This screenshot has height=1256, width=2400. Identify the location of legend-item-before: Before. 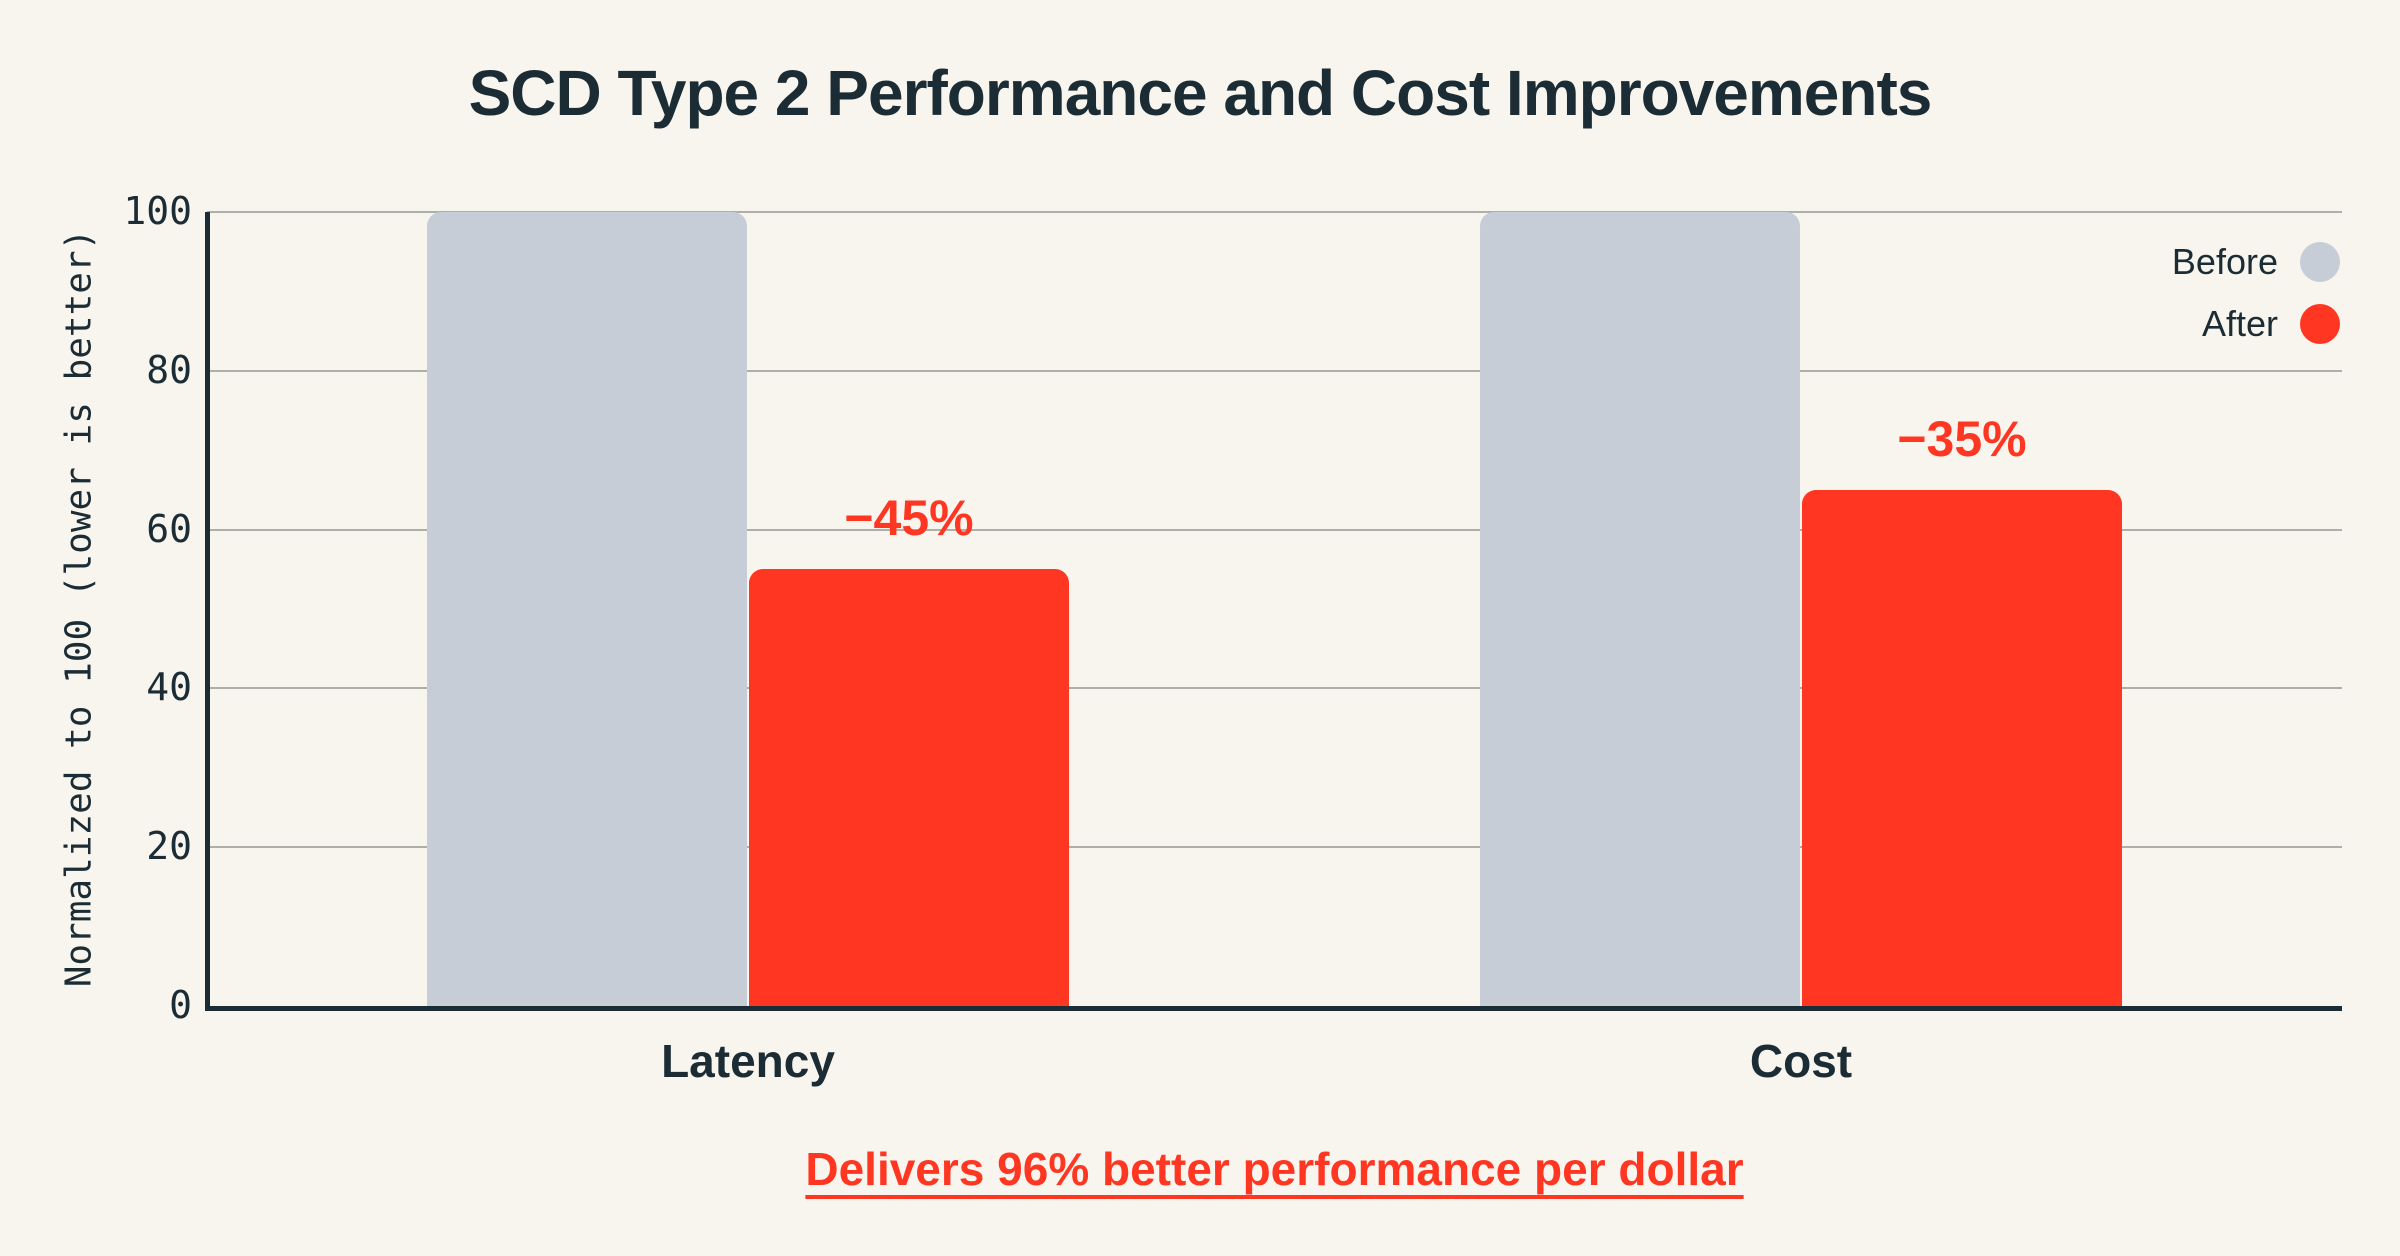
(2256, 262).